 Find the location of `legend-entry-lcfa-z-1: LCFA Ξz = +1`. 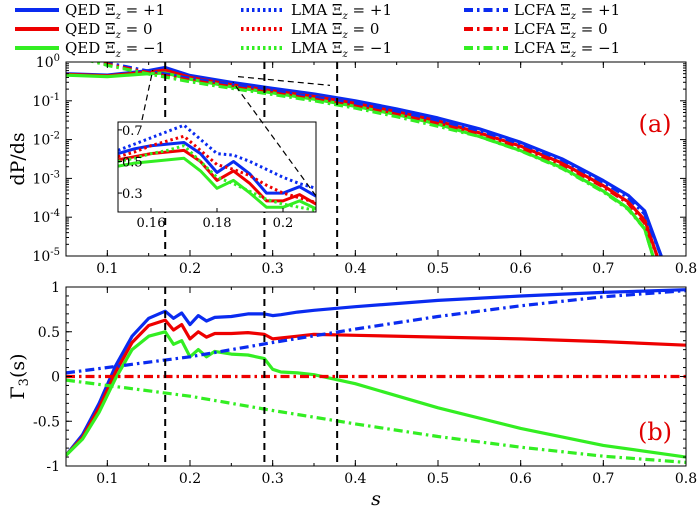

legend-entry-lcfa-z-1: LCFA Ξz = +1 is located at coordinates (542, 11).